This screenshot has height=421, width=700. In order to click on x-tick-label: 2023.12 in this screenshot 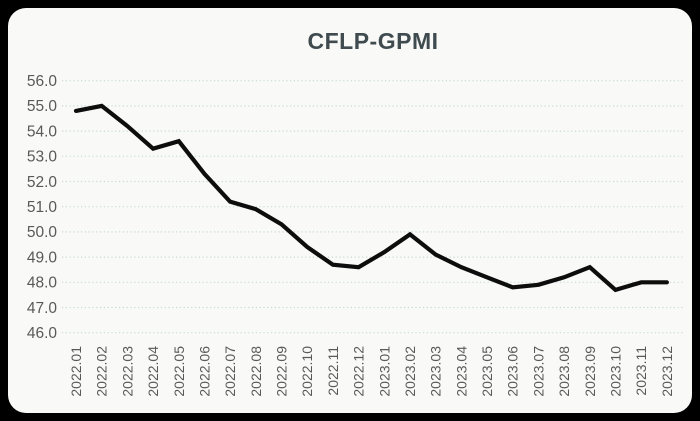, I will do `click(667, 371)`.